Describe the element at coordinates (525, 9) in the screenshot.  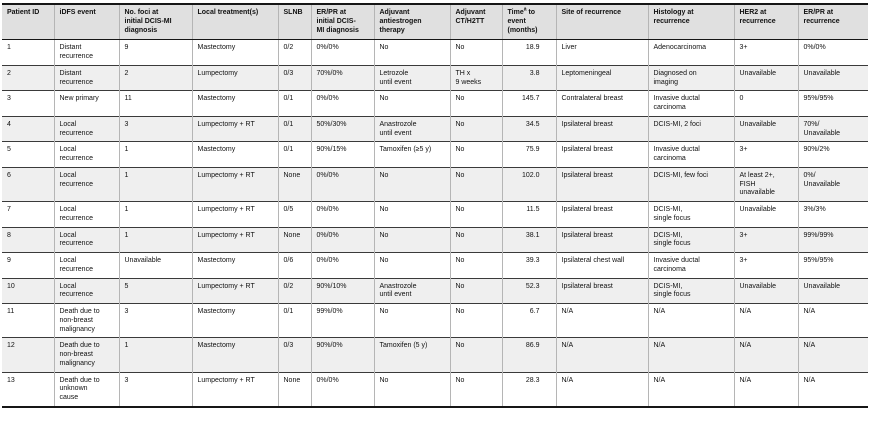
I see `footnote-marker-a: a` at that location.